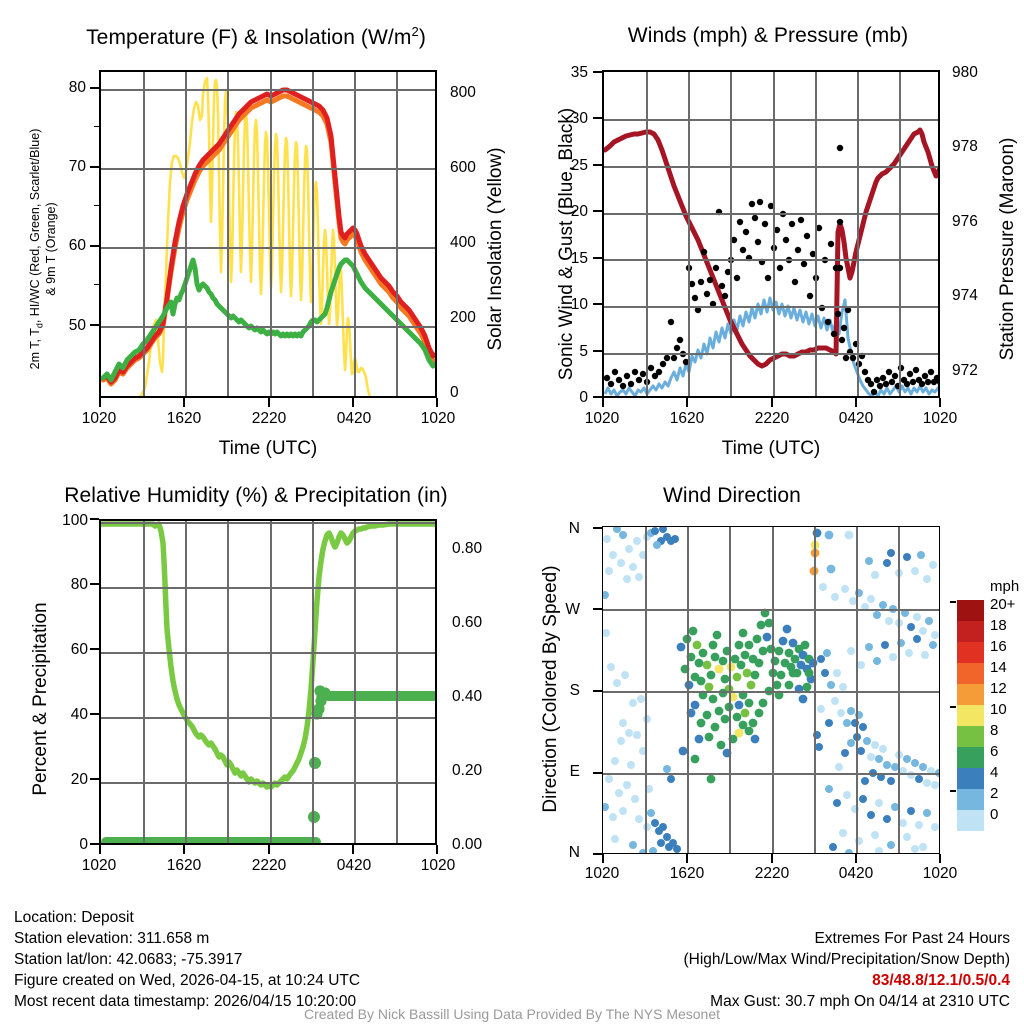 The width and height of the screenshot is (1024, 1024). What do you see at coordinates (574, 528) in the screenshot?
I see `ytick-dir-N-top: N` at bounding box center [574, 528].